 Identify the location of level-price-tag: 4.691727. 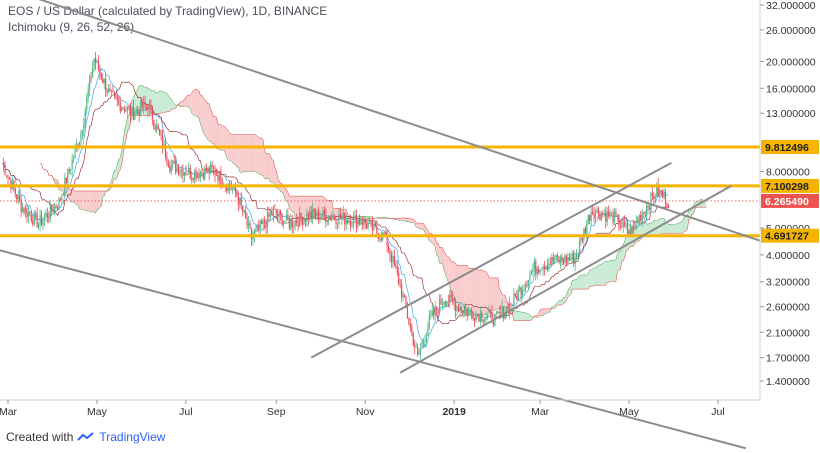
(790, 235).